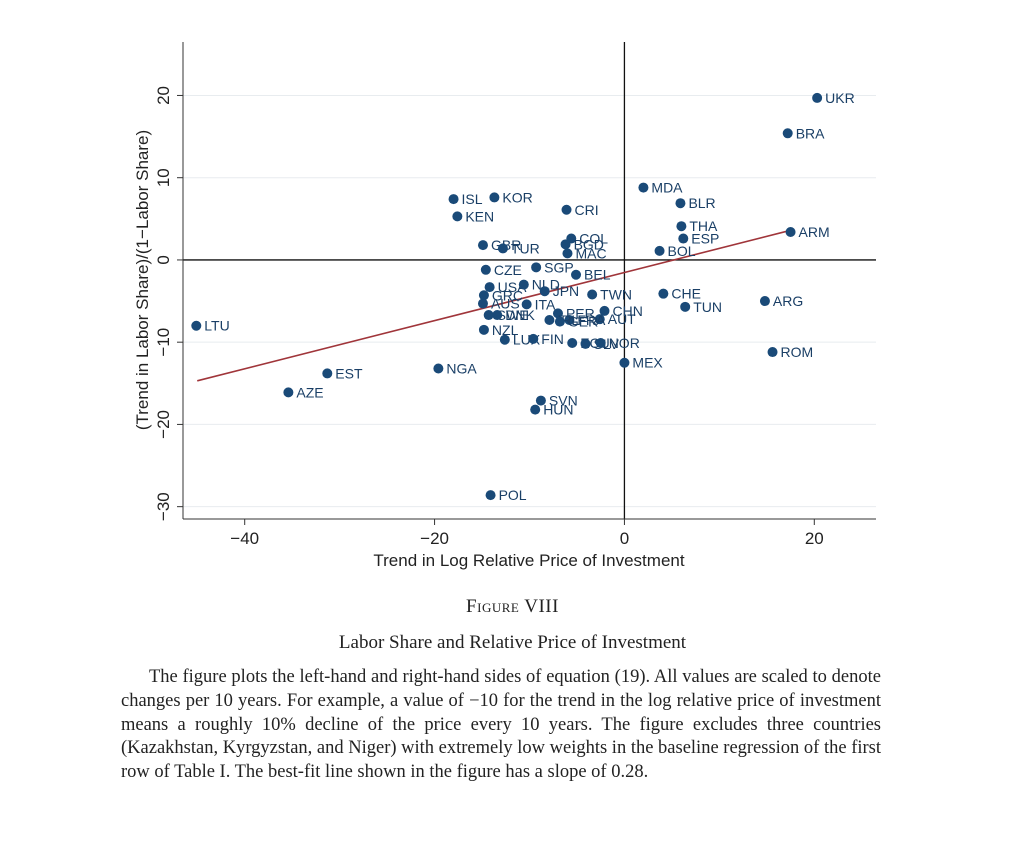  I want to click on point-label-arm: ARM, so click(814, 232).